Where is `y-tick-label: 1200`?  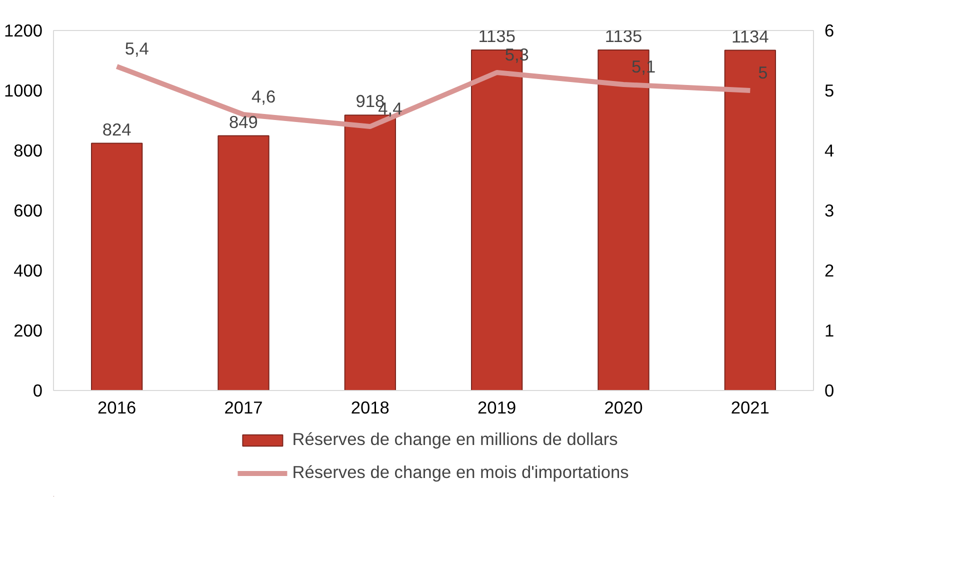
y-tick-label: 1200 is located at coordinates (23, 30).